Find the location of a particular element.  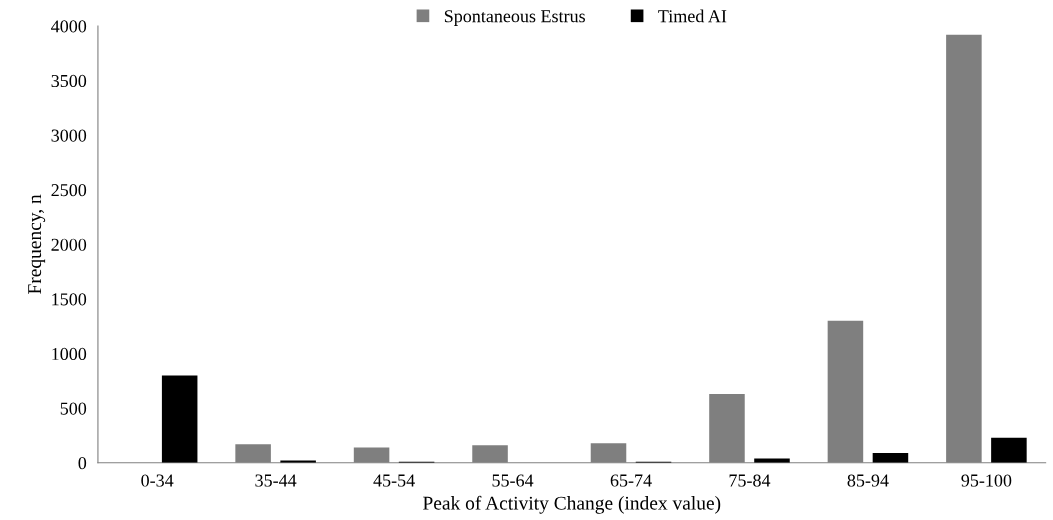

legend-label: Spontaneous Estrus is located at coordinates (514, 18).